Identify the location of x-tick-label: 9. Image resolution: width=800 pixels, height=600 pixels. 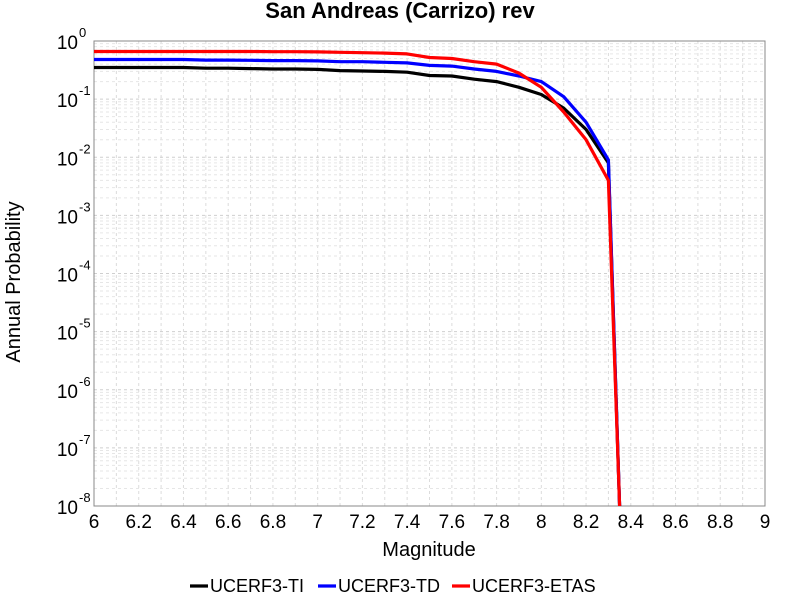
(765, 522).